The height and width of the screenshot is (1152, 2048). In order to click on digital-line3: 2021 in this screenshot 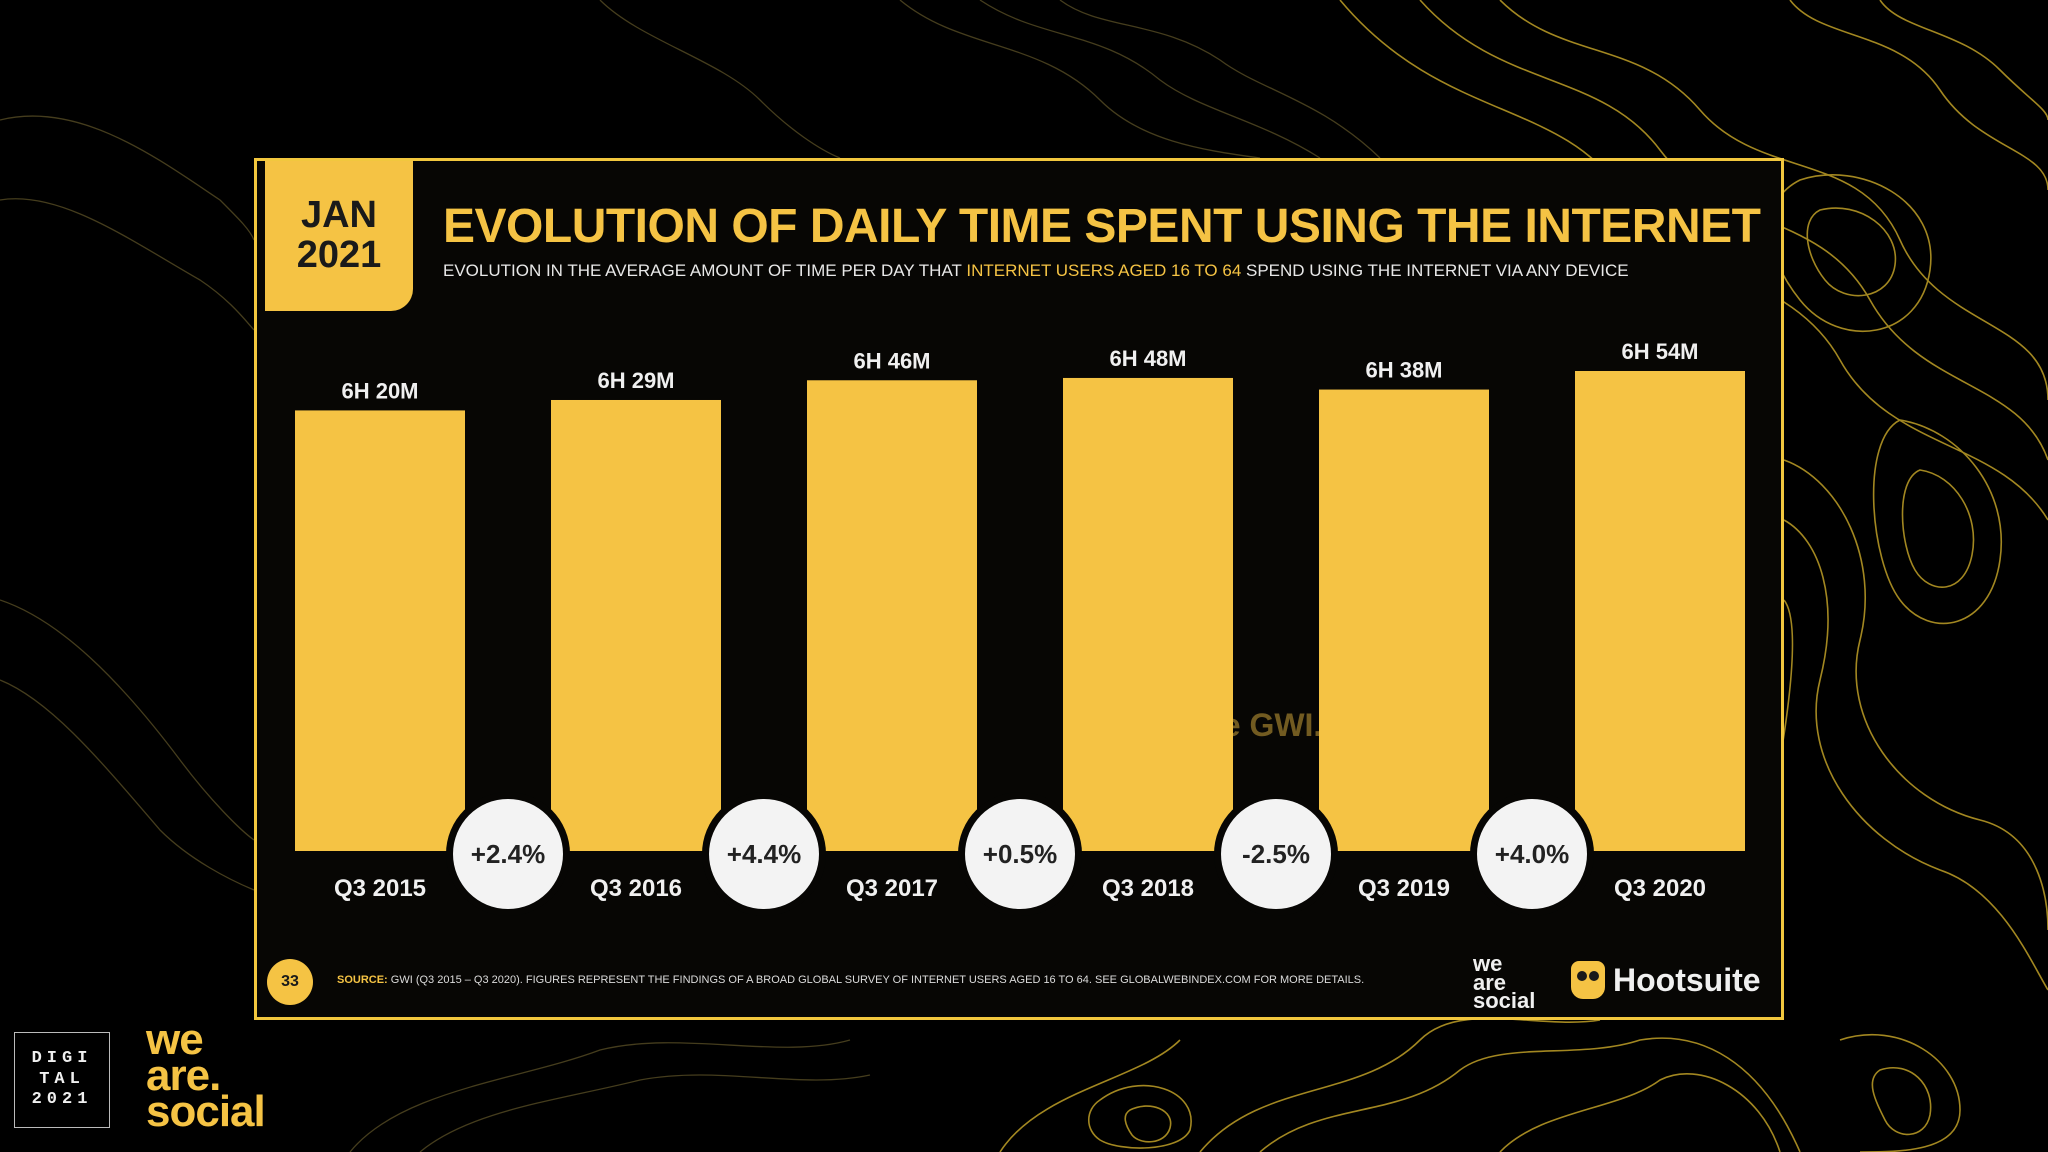, I will do `click(62, 1100)`.